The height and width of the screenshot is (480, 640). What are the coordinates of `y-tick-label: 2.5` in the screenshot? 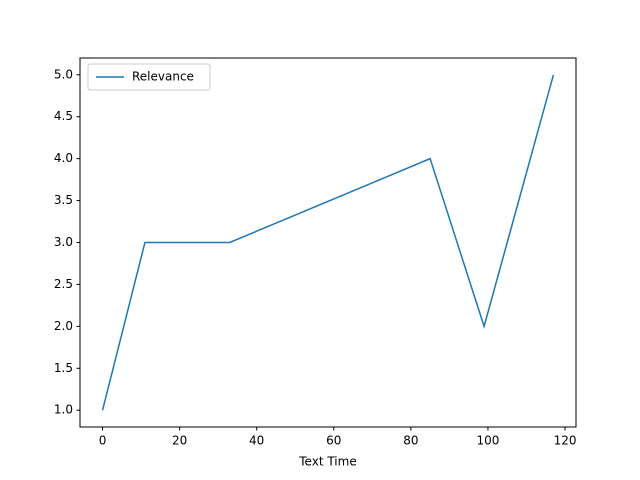 It's located at (63, 284).